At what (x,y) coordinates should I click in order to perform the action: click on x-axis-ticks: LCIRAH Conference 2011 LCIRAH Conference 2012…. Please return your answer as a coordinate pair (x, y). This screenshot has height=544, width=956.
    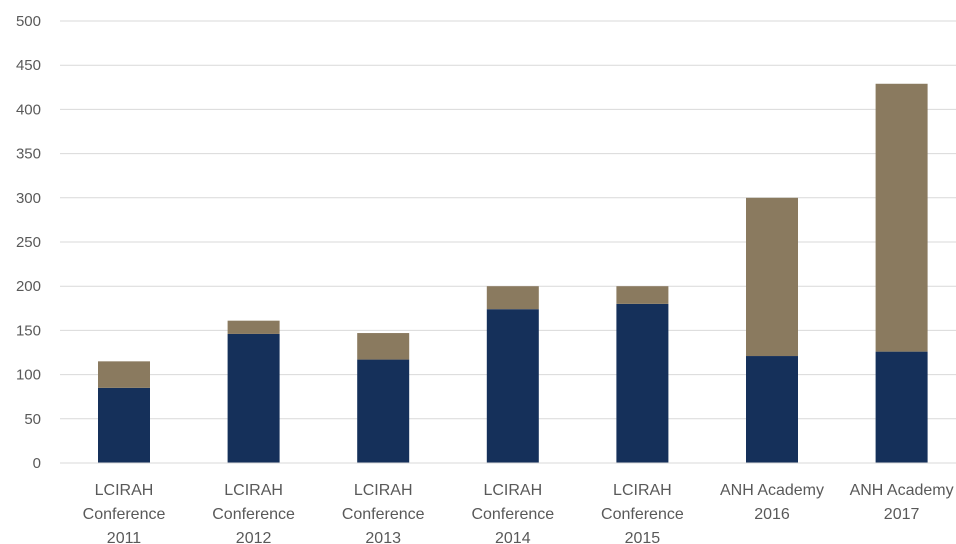
    Looking at the image, I should click on (518, 513).